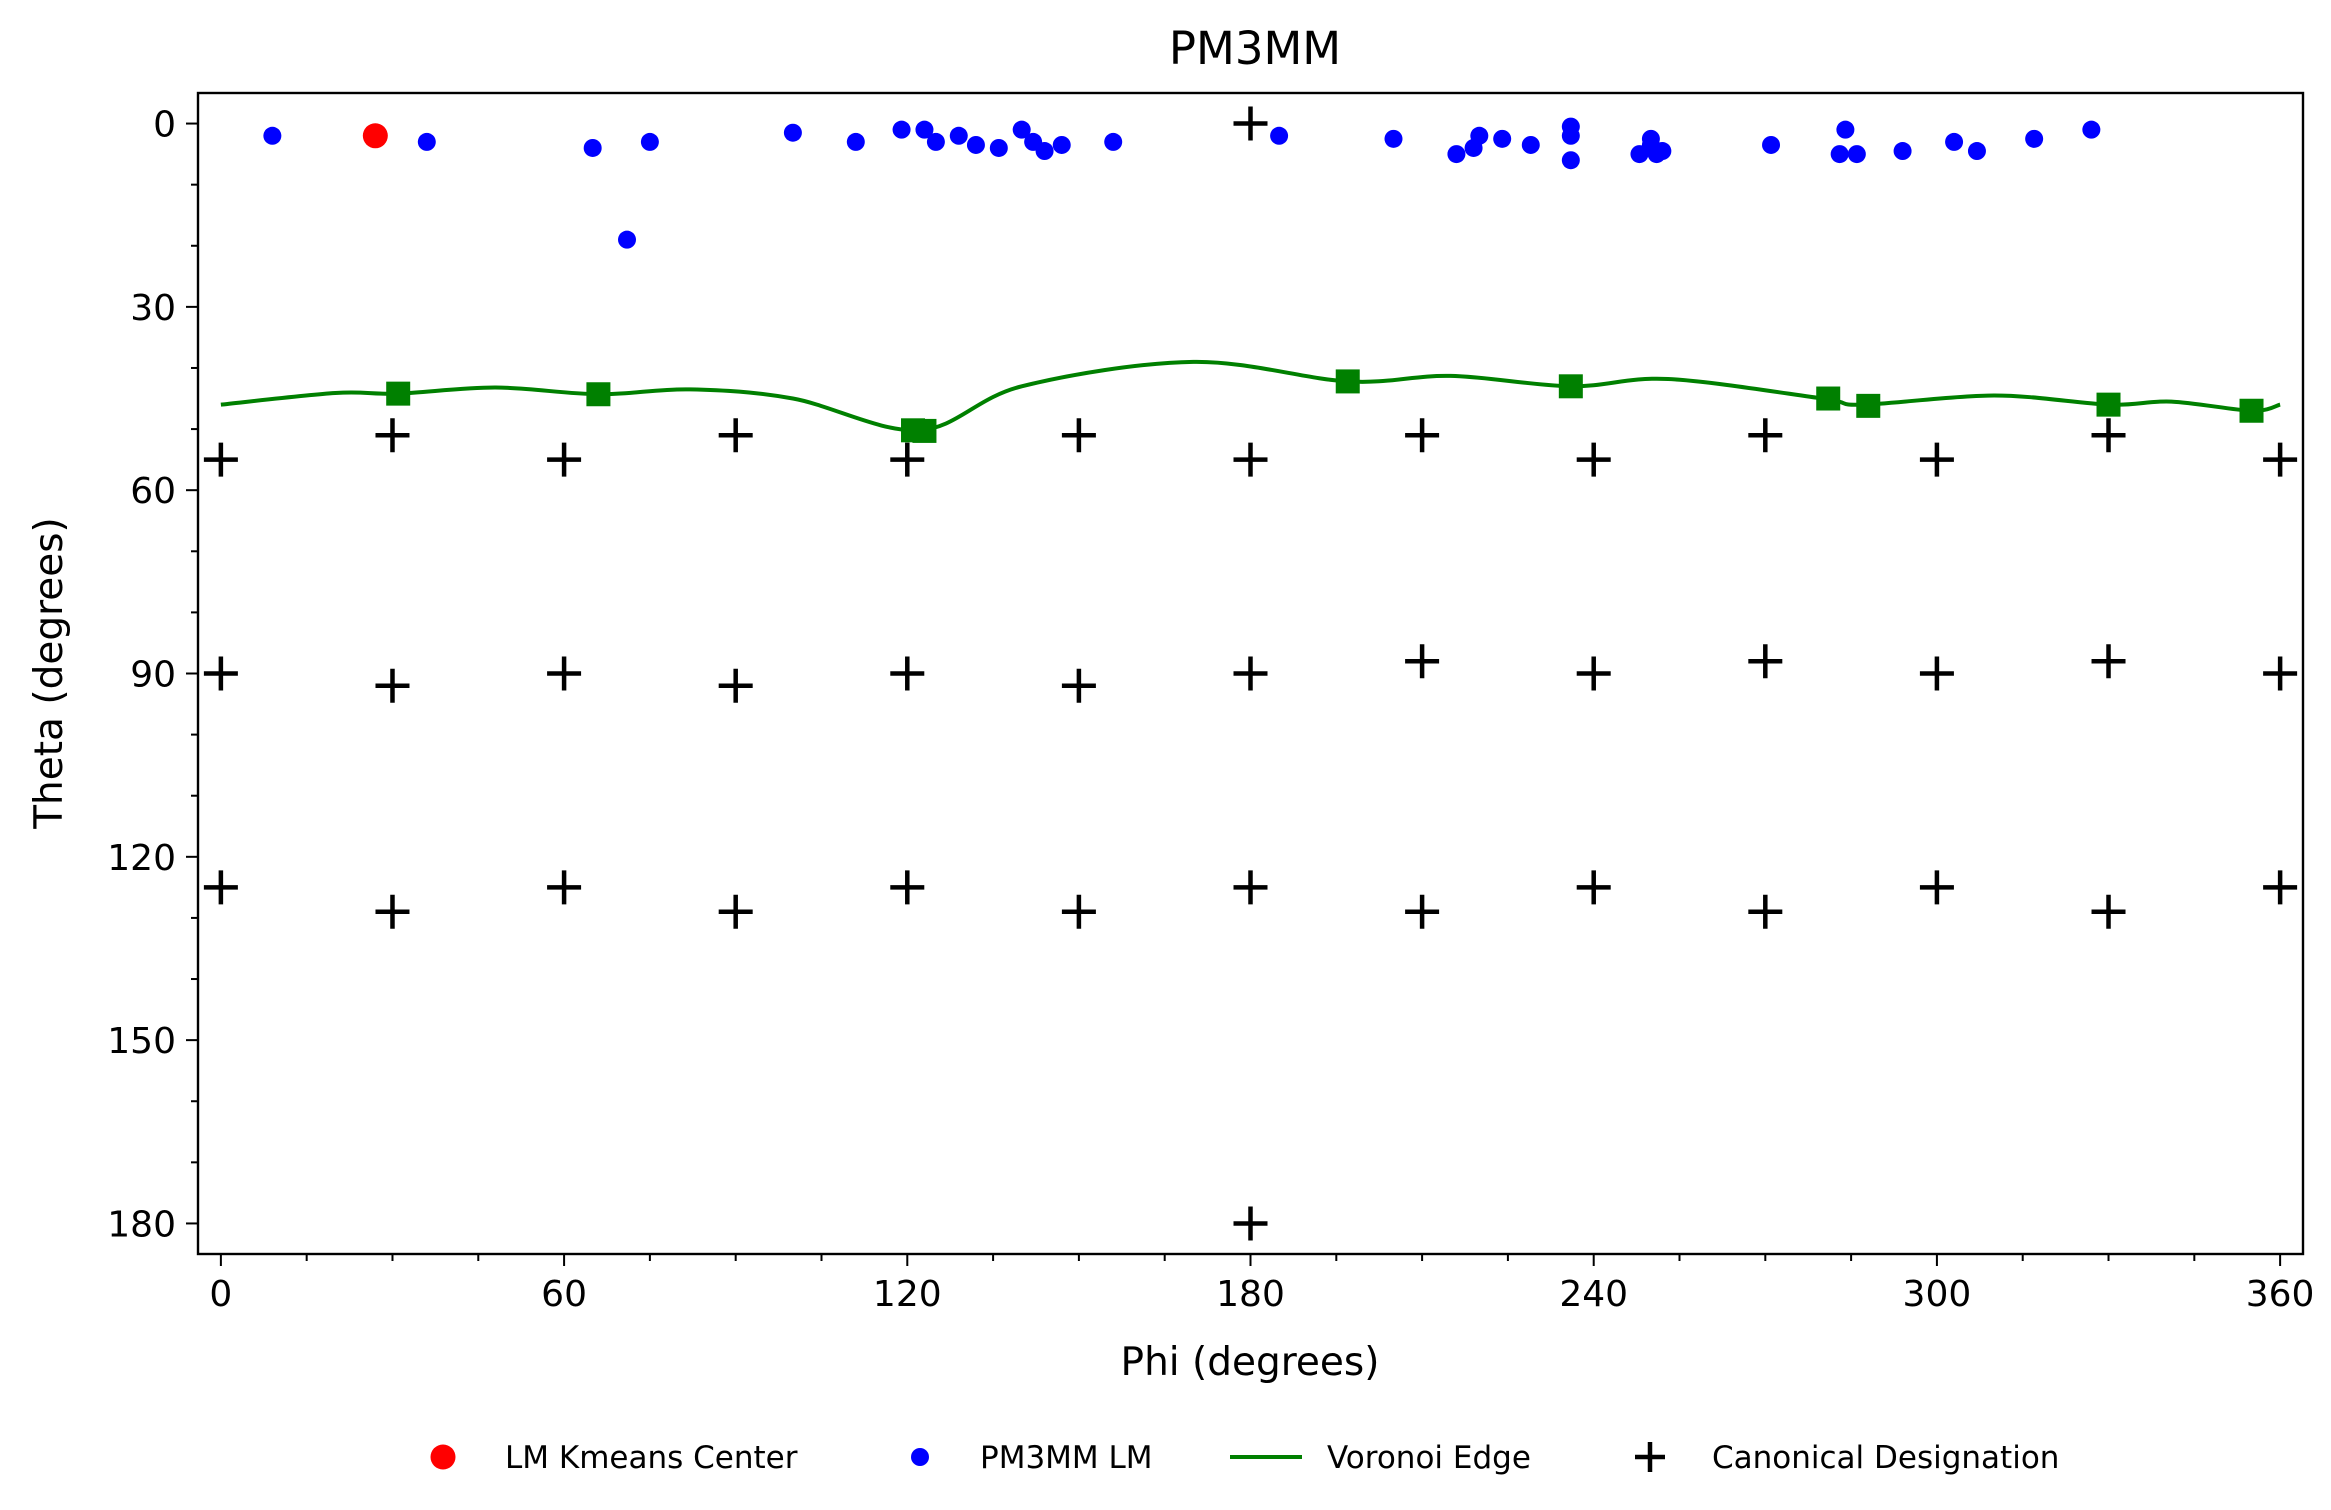  What do you see at coordinates (1937, 1294) in the screenshot?
I see `x-tick-label: 300` at bounding box center [1937, 1294].